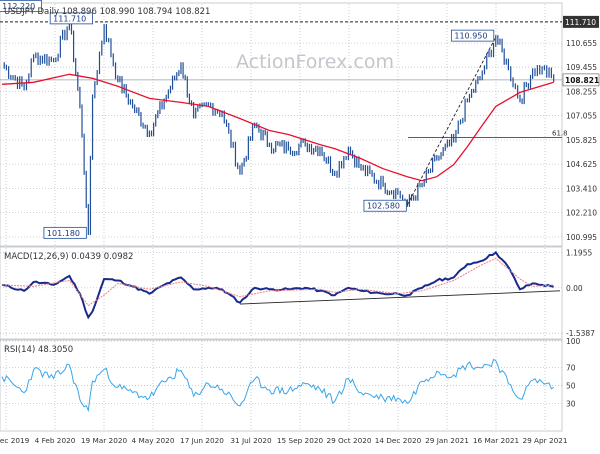  I want to click on price-annotation-label: 111.710, so click(69, 18).